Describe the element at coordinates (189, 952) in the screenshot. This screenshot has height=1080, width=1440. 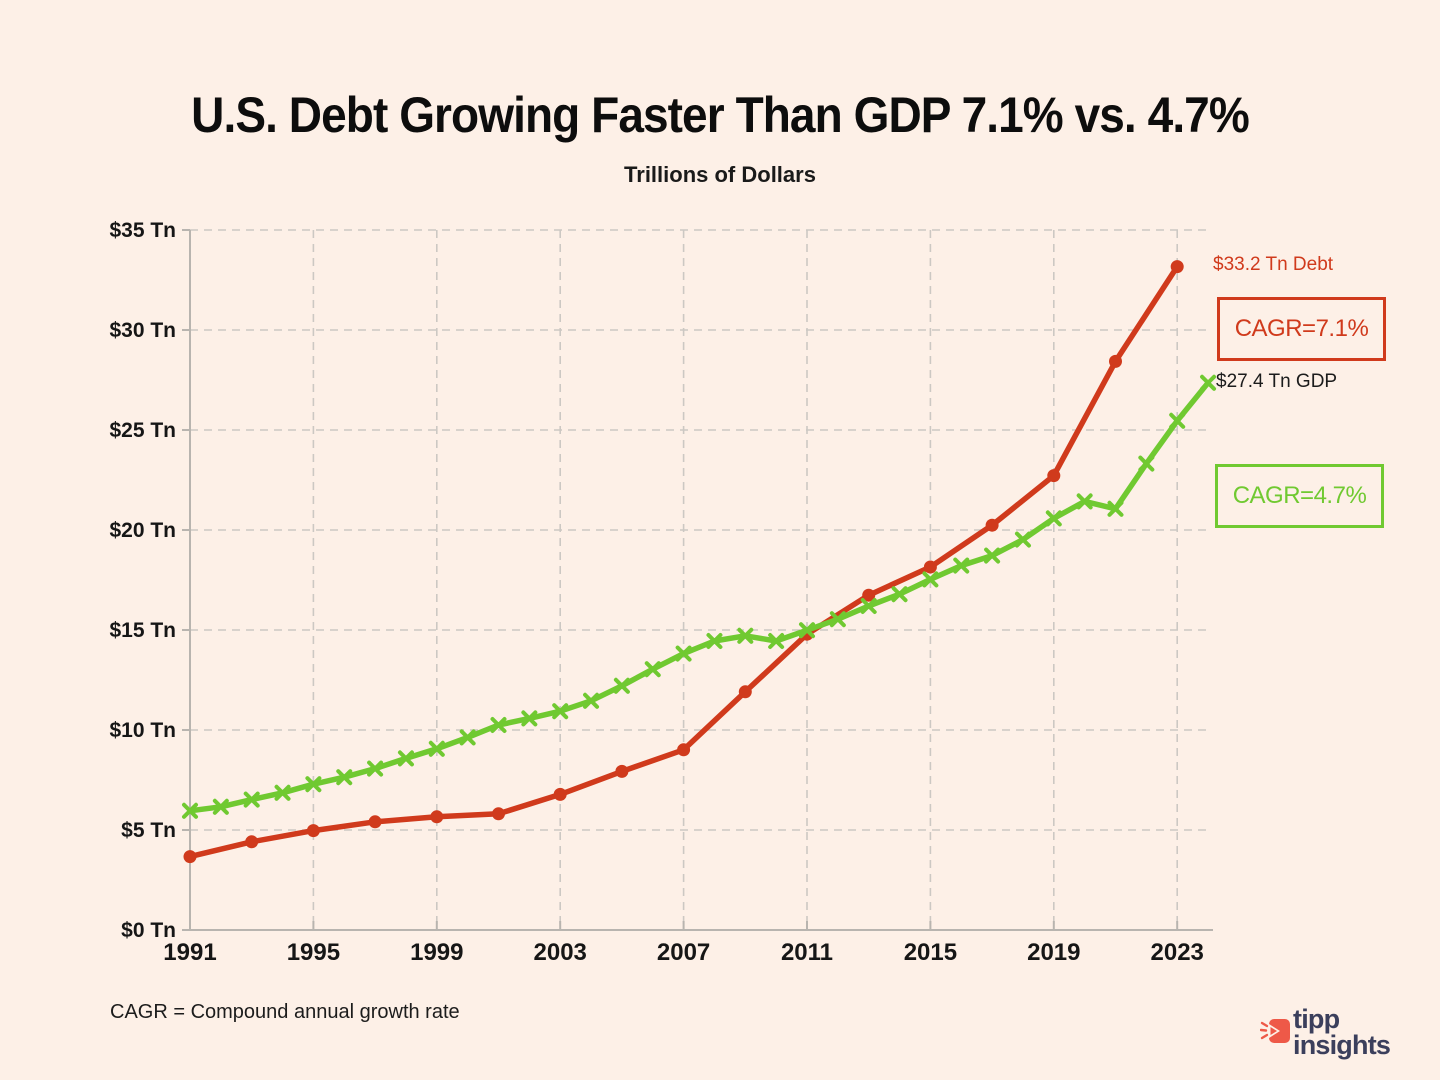
I see `svg-text: 1991` at that location.